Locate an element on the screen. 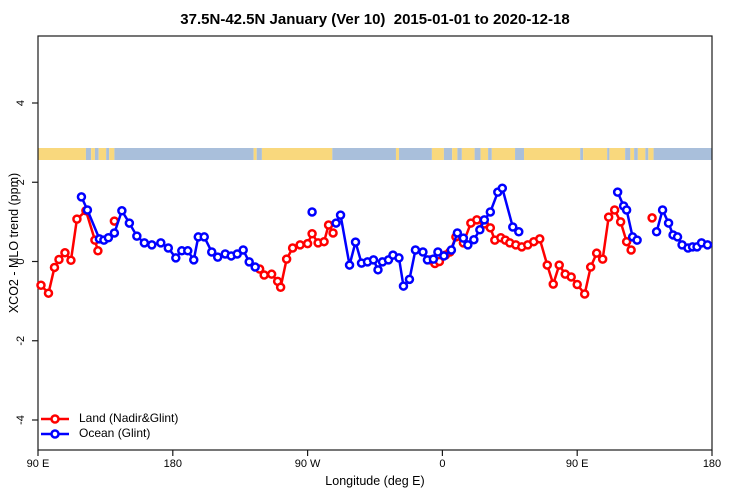 The width and height of the screenshot is (750, 500). y-tick-label: 4 is located at coordinates (21, 103).